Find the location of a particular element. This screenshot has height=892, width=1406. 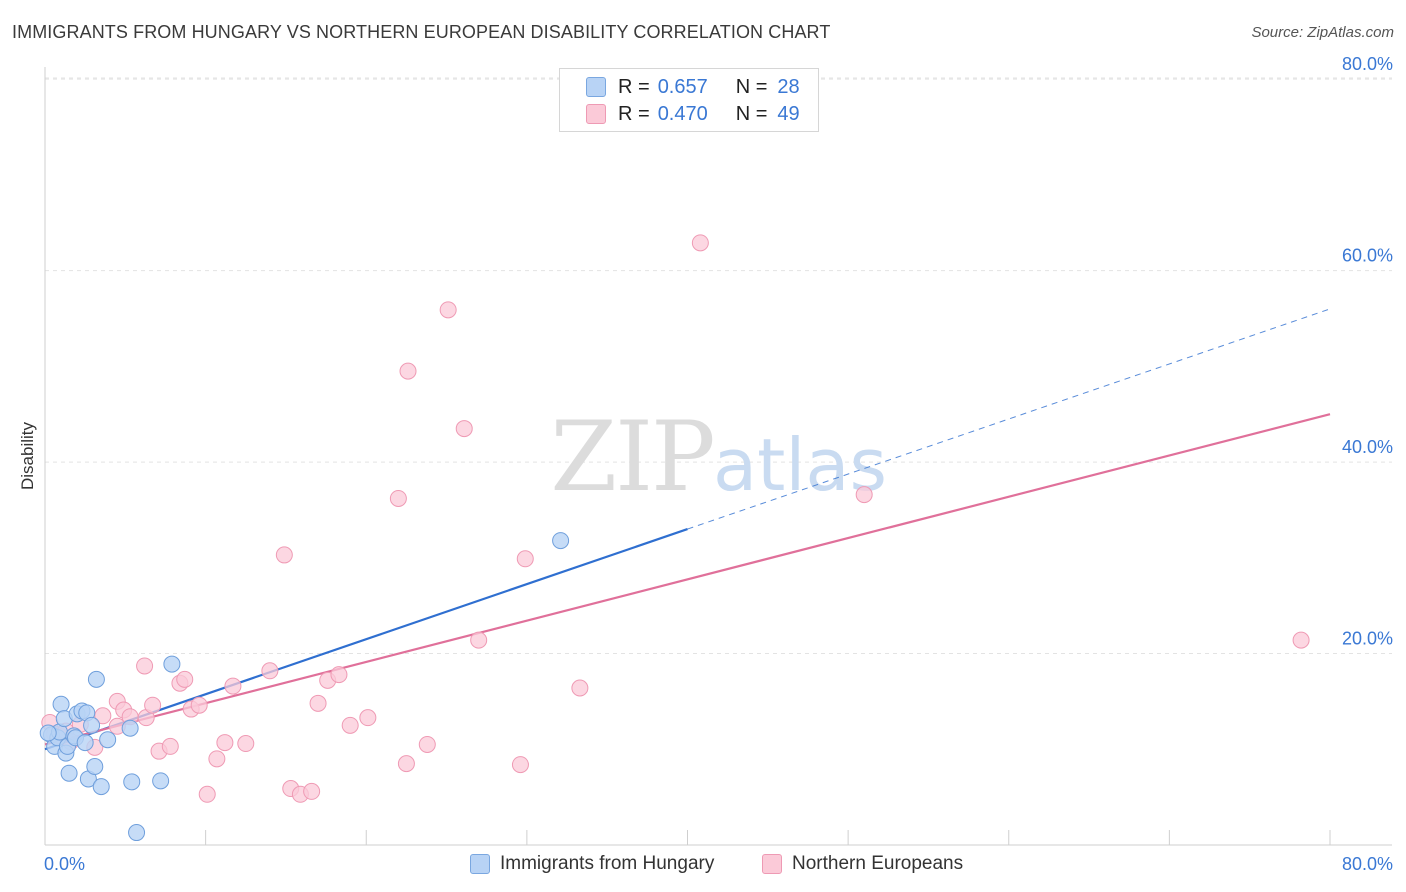

y-axis-label: Disability is located at coordinates (27, 456).